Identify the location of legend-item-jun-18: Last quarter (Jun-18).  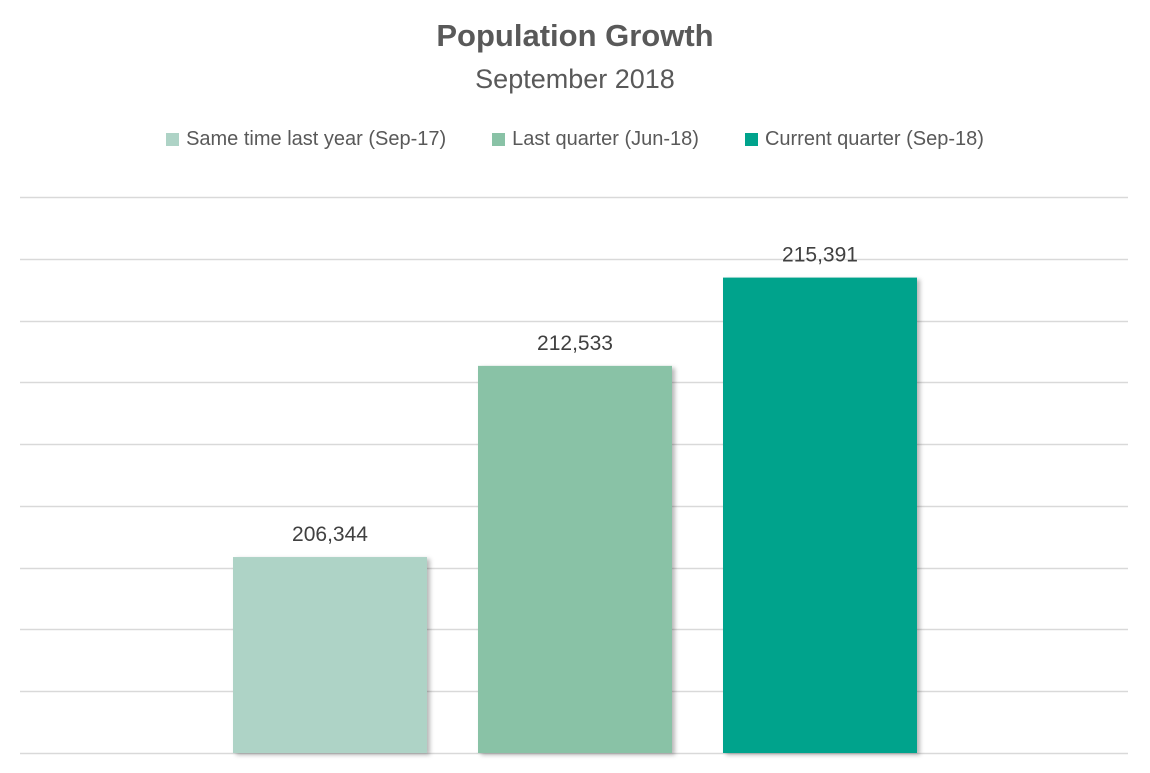
(595, 139).